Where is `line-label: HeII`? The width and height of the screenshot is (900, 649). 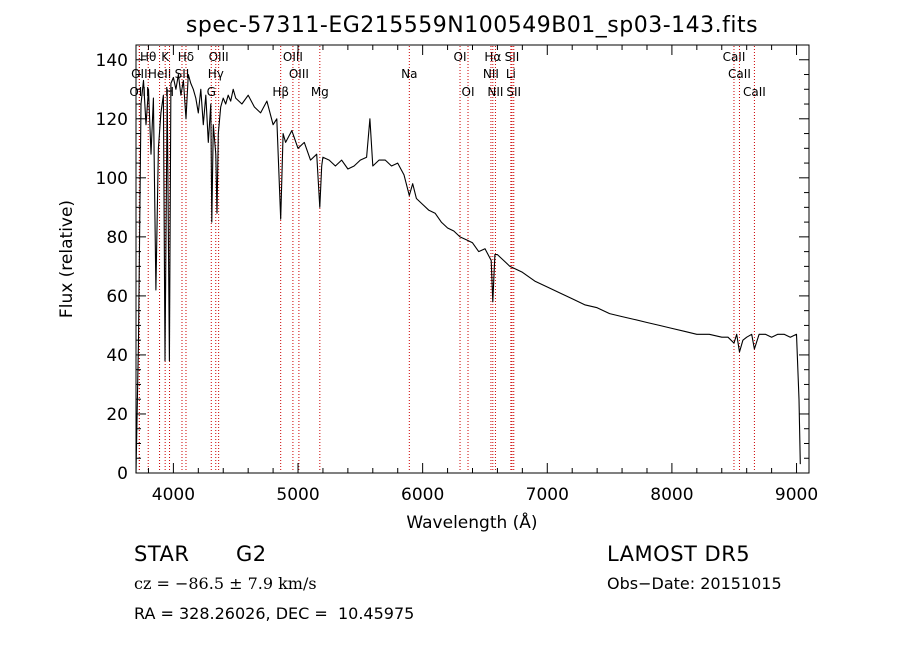
line-label: HeII is located at coordinates (159, 74).